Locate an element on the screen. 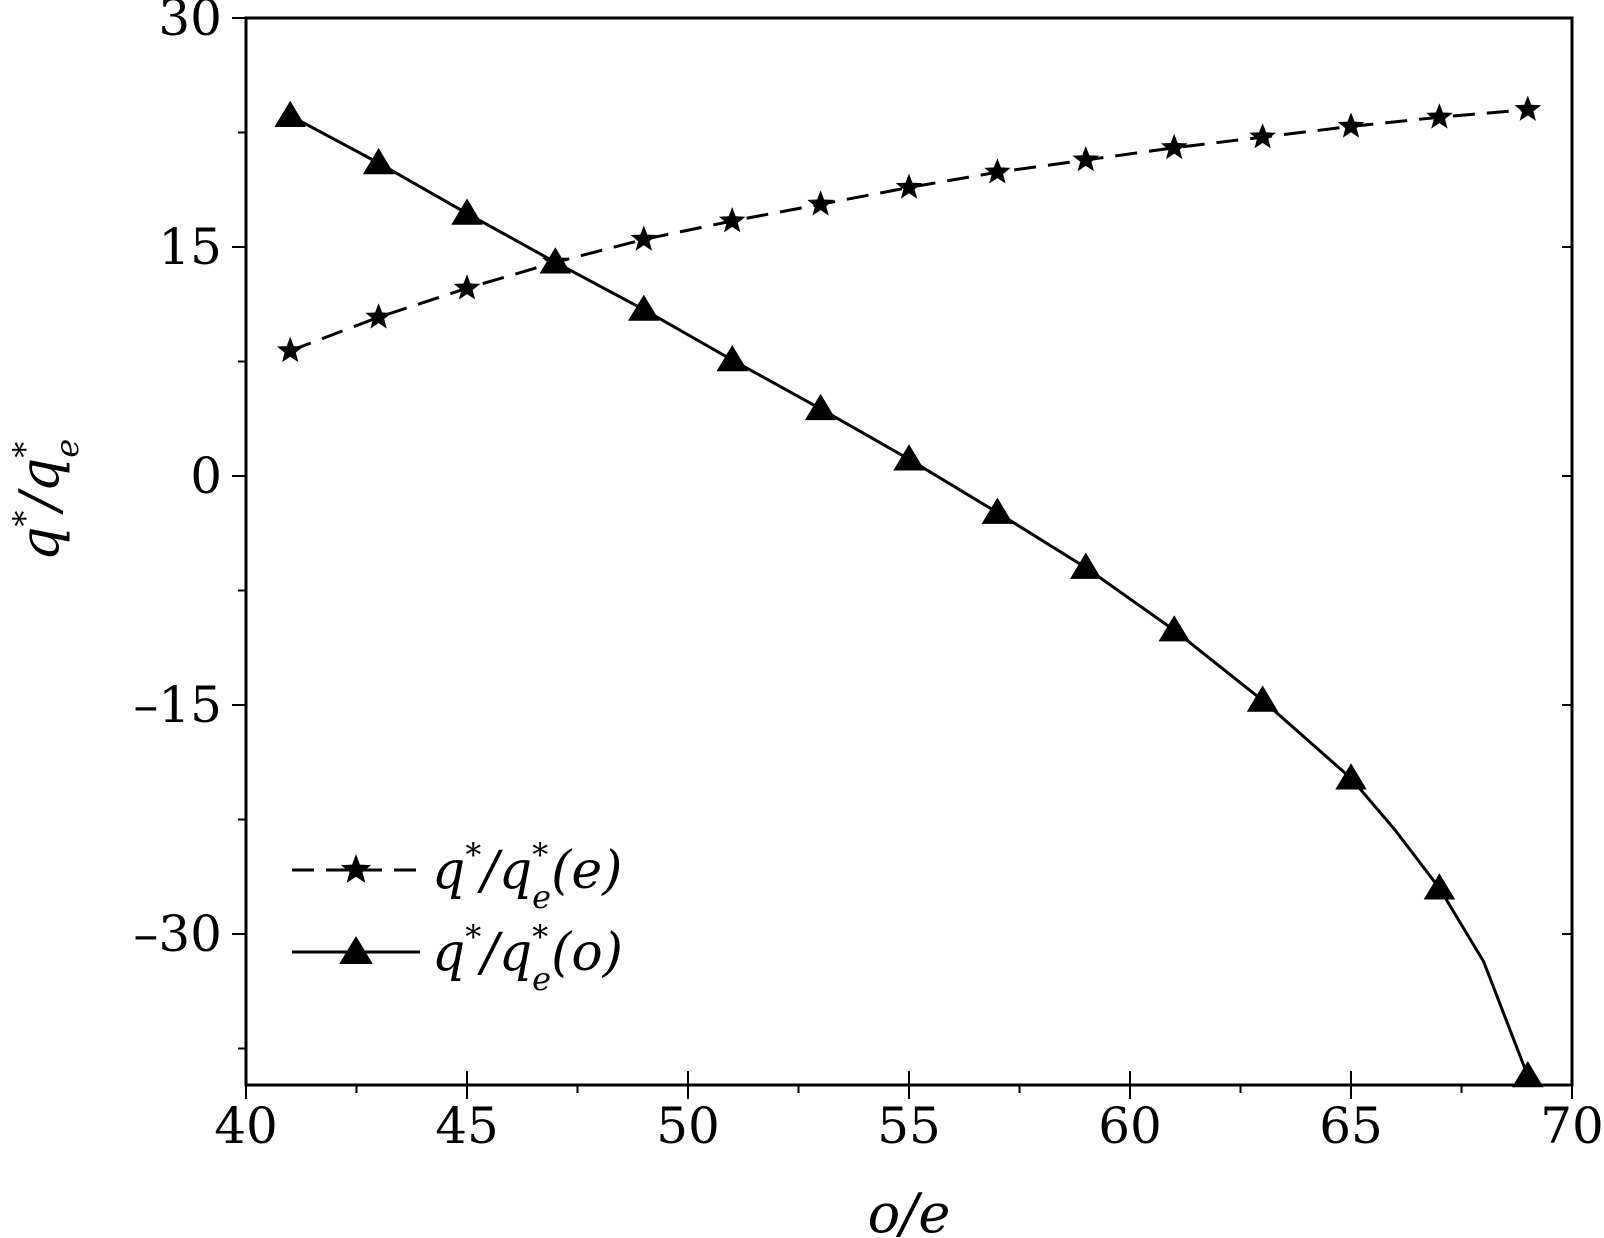 This screenshot has width=1604, height=1238. legend-label-e: q*/q* e(e) is located at coordinates (527, 876).